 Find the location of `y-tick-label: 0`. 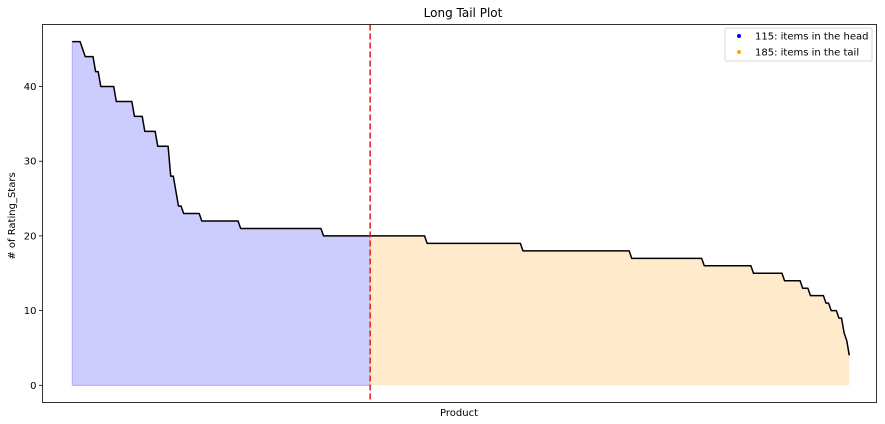

y-tick-label: 0 is located at coordinates (33, 386).